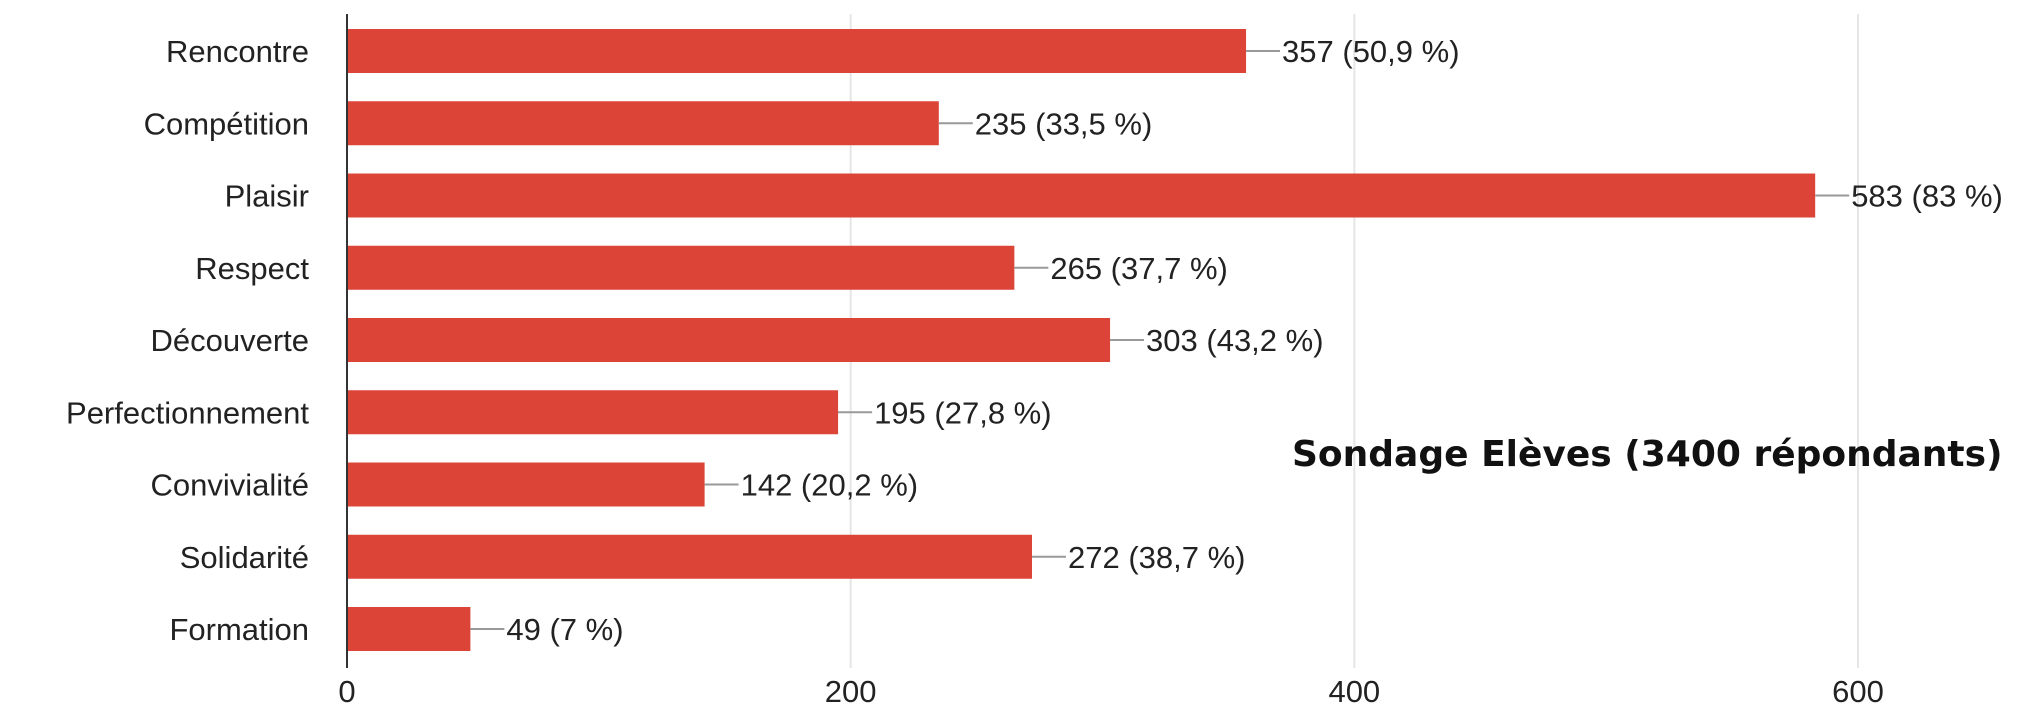 This screenshot has width=2033, height=719. Describe the element at coordinates (1110, 691) in the screenshot. I see `x-tick-labels: 0 200 400 600` at that location.